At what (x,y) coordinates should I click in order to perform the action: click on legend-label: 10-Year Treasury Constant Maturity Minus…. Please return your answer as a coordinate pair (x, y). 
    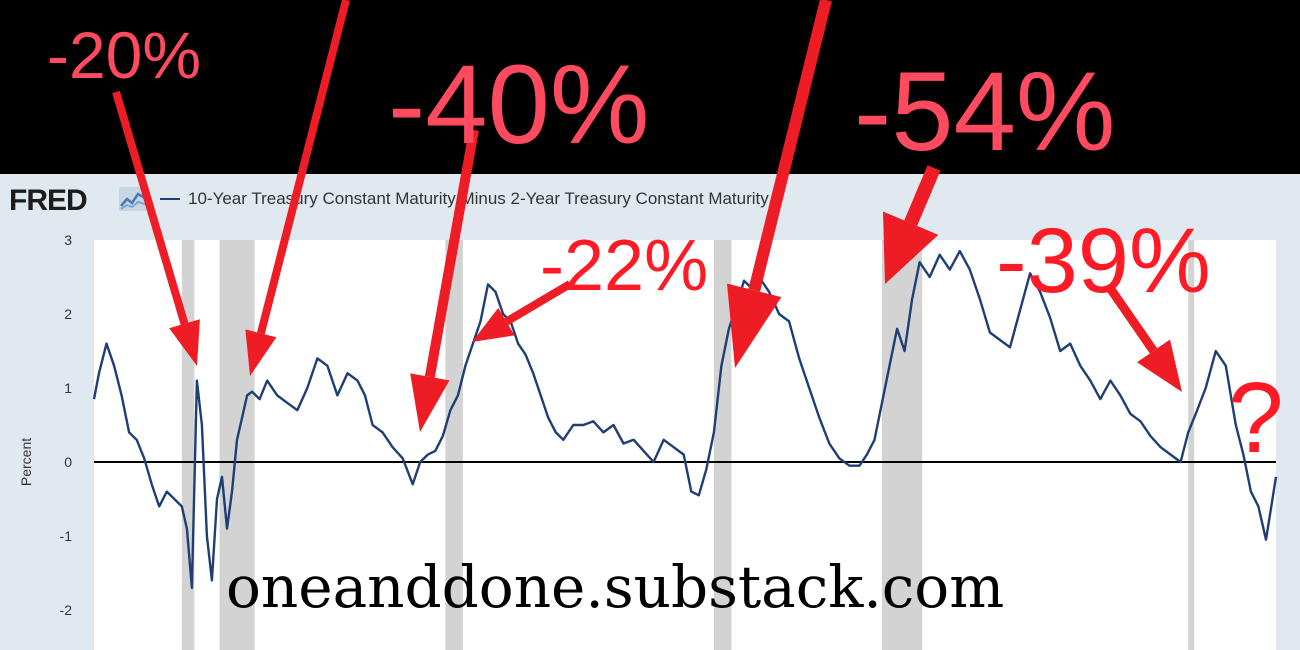
    Looking at the image, I should click on (478, 198).